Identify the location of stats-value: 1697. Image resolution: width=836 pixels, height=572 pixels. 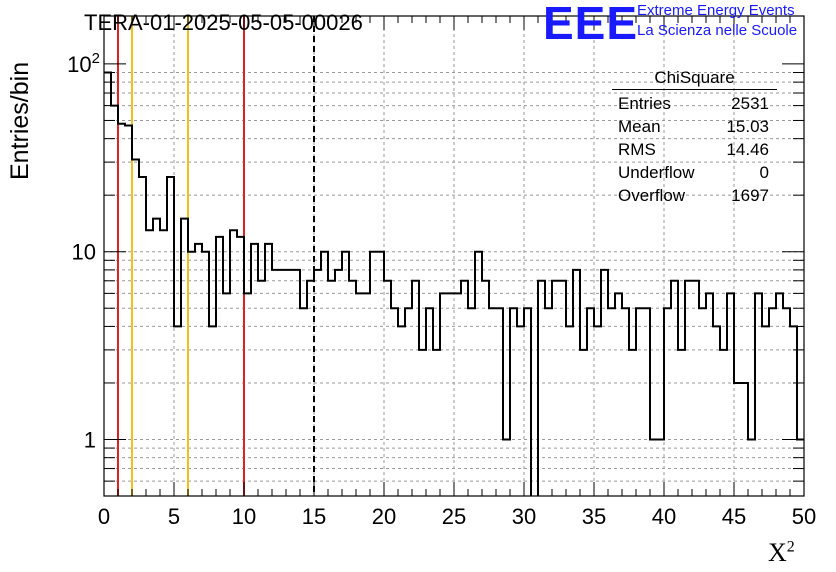
(750, 195).